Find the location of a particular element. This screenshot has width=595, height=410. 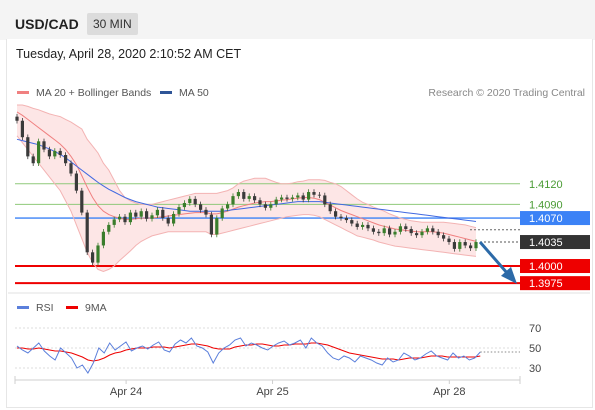

legend-label-ma50: MA 50 is located at coordinates (194, 93).